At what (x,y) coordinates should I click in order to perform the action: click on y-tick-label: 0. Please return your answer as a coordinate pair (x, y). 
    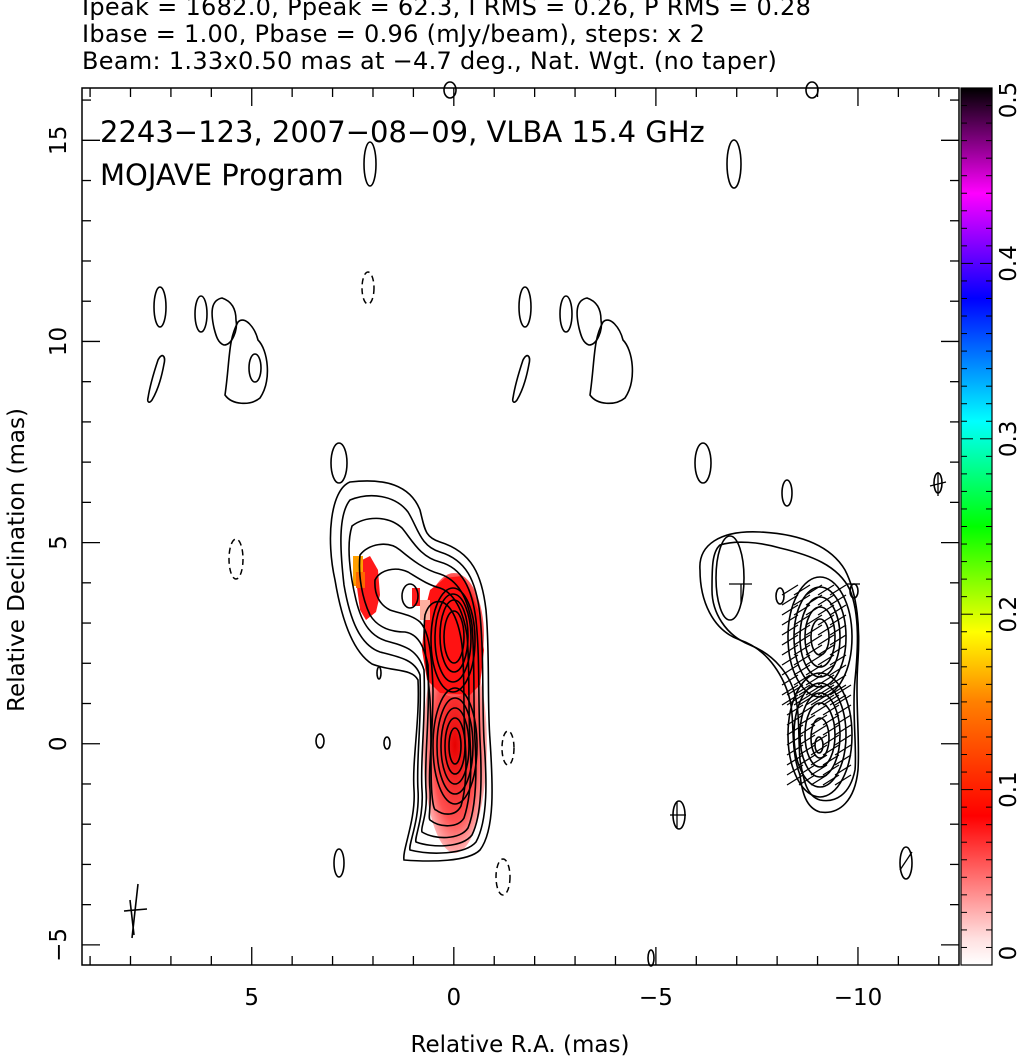
    Looking at the image, I should click on (59, 743).